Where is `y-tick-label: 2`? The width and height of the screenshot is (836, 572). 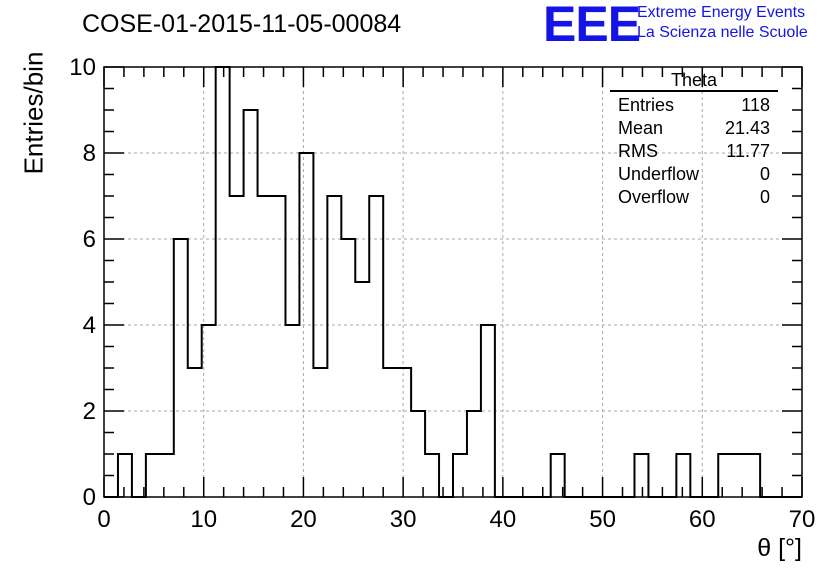
y-tick-label: 2 is located at coordinates (89, 411).